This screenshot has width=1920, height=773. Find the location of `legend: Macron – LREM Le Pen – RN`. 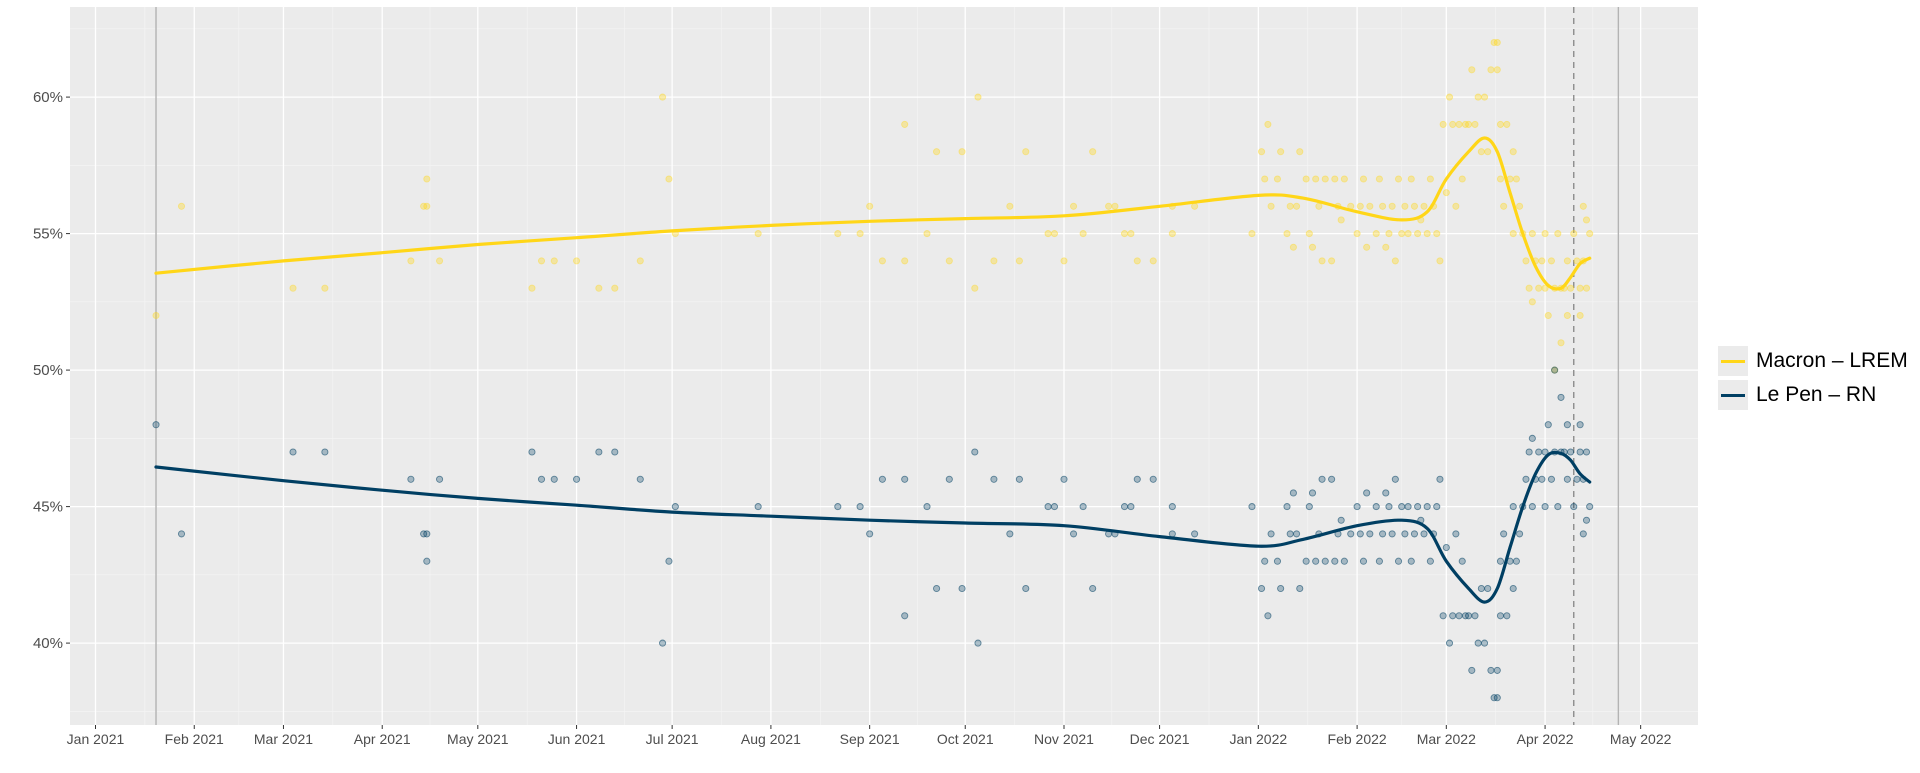

legend: Macron – LREM Le Pen – RN is located at coordinates (1818, 378).